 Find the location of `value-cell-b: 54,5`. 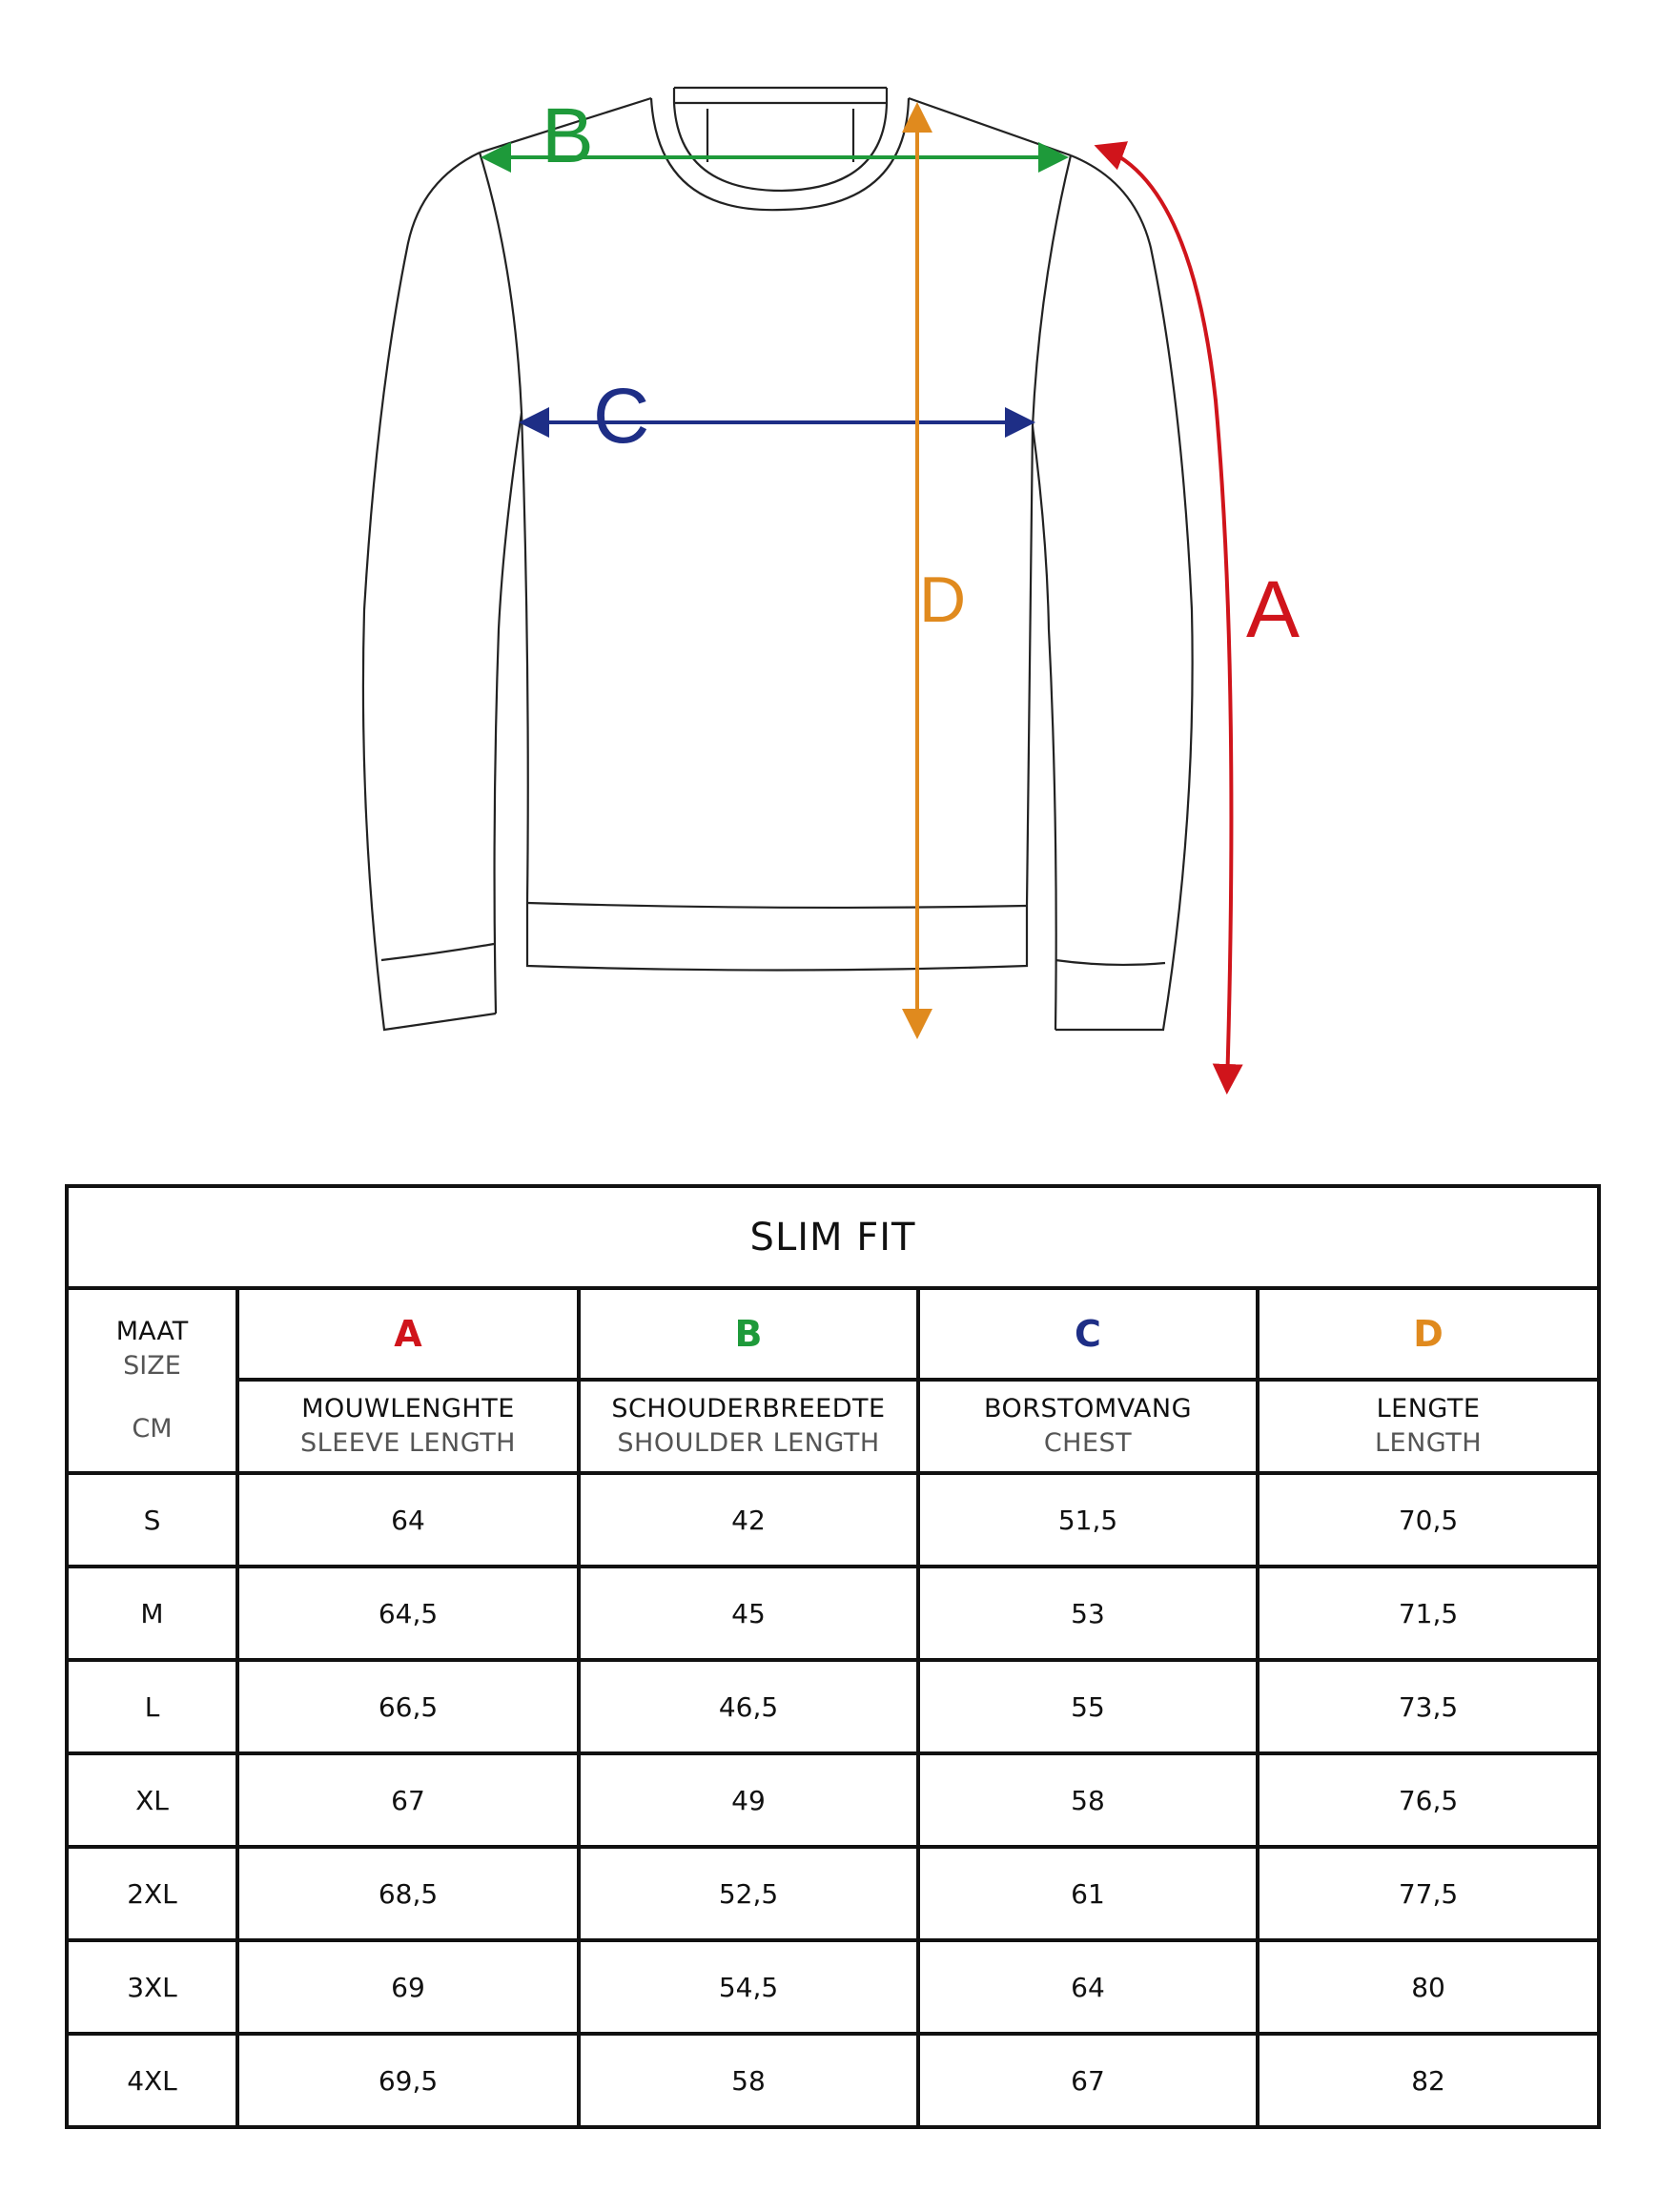

value-cell-b: 54,5 is located at coordinates (748, 1987).